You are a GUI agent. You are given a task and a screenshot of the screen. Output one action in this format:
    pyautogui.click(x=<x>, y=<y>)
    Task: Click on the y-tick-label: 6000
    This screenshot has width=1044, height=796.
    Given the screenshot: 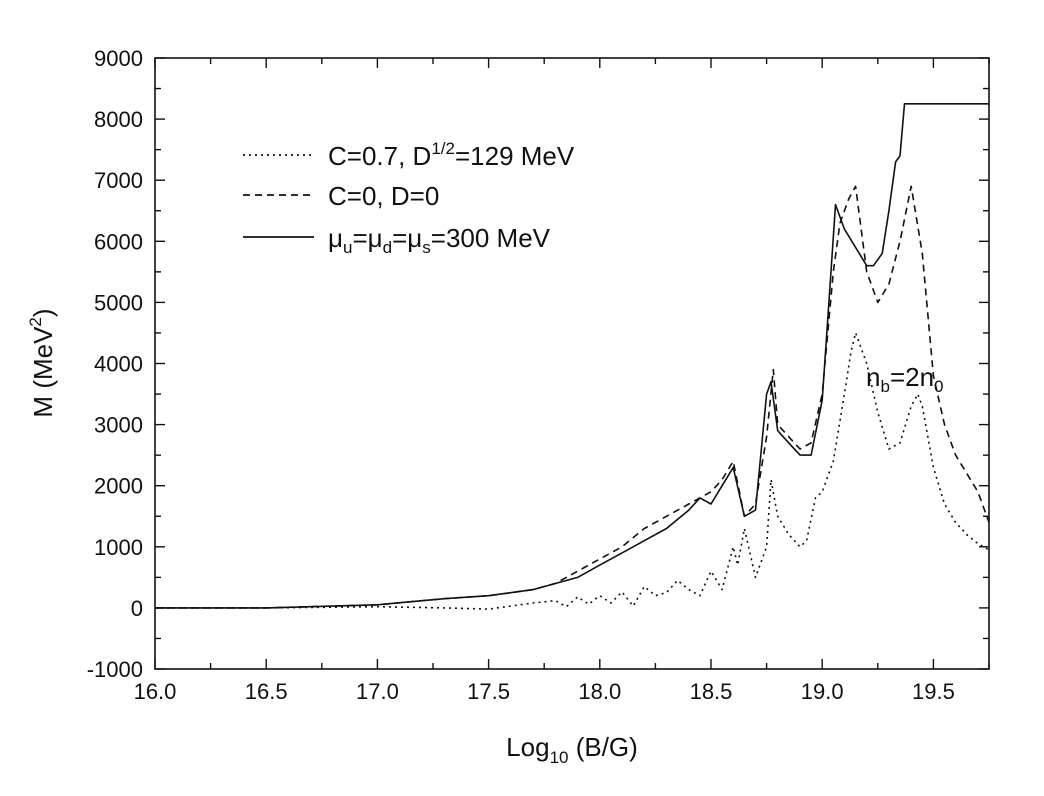 What is the action you would take?
    pyautogui.click(x=118, y=241)
    